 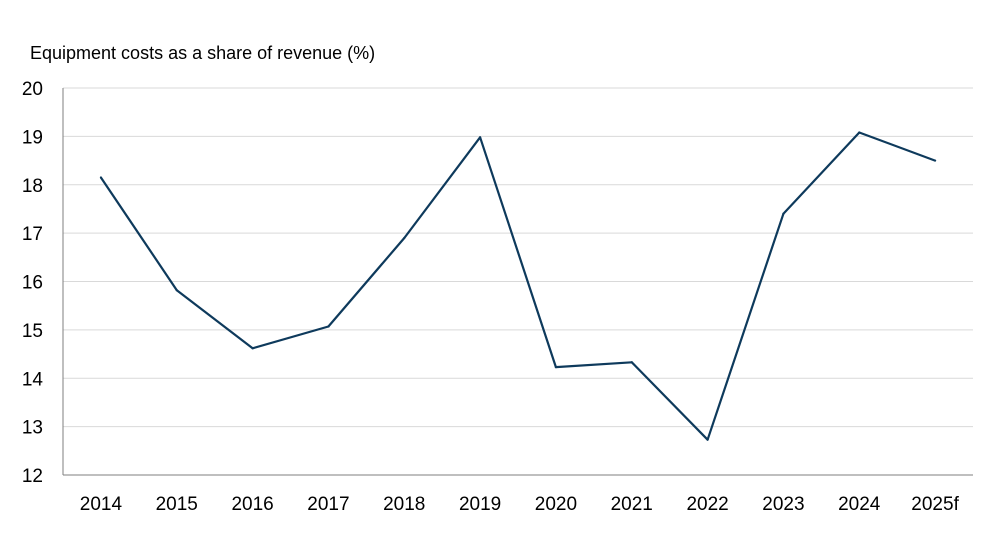 What do you see at coordinates (32, 476) in the screenshot?
I see `y-tick-label: 12` at bounding box center [32, 476].